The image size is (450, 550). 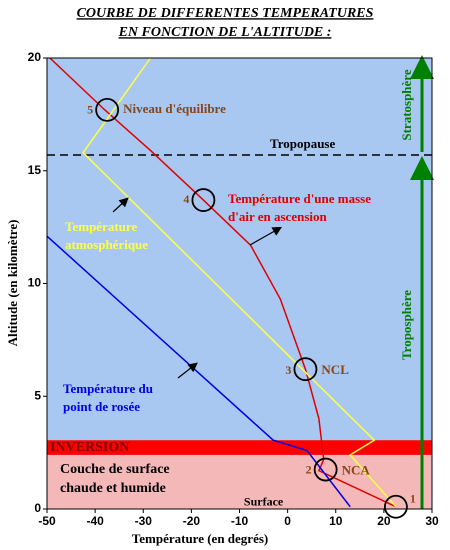 What do you see at coordinates (336, 521) in the screenshot?
I see `x-tick-label: 10` at bounding box center [336, 521].